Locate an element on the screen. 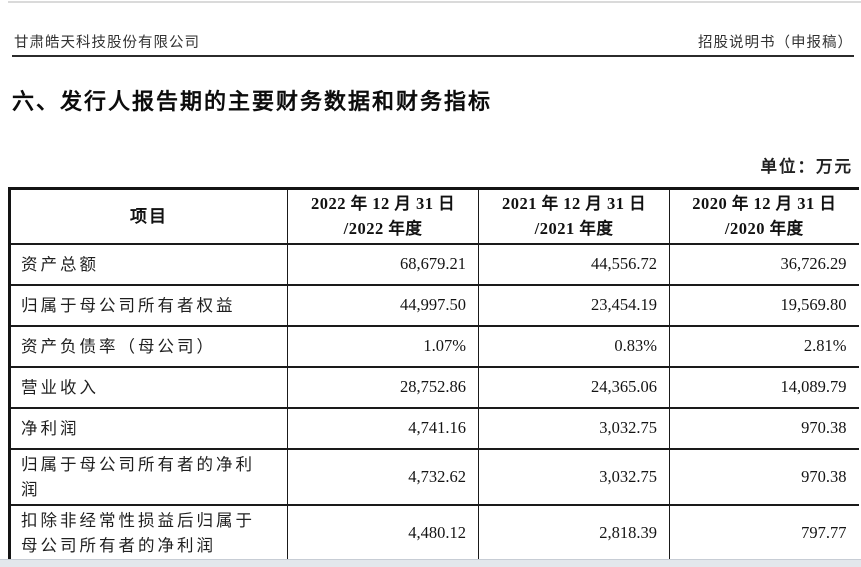  row-label: 净利润 is located at coordinates (148, 428).